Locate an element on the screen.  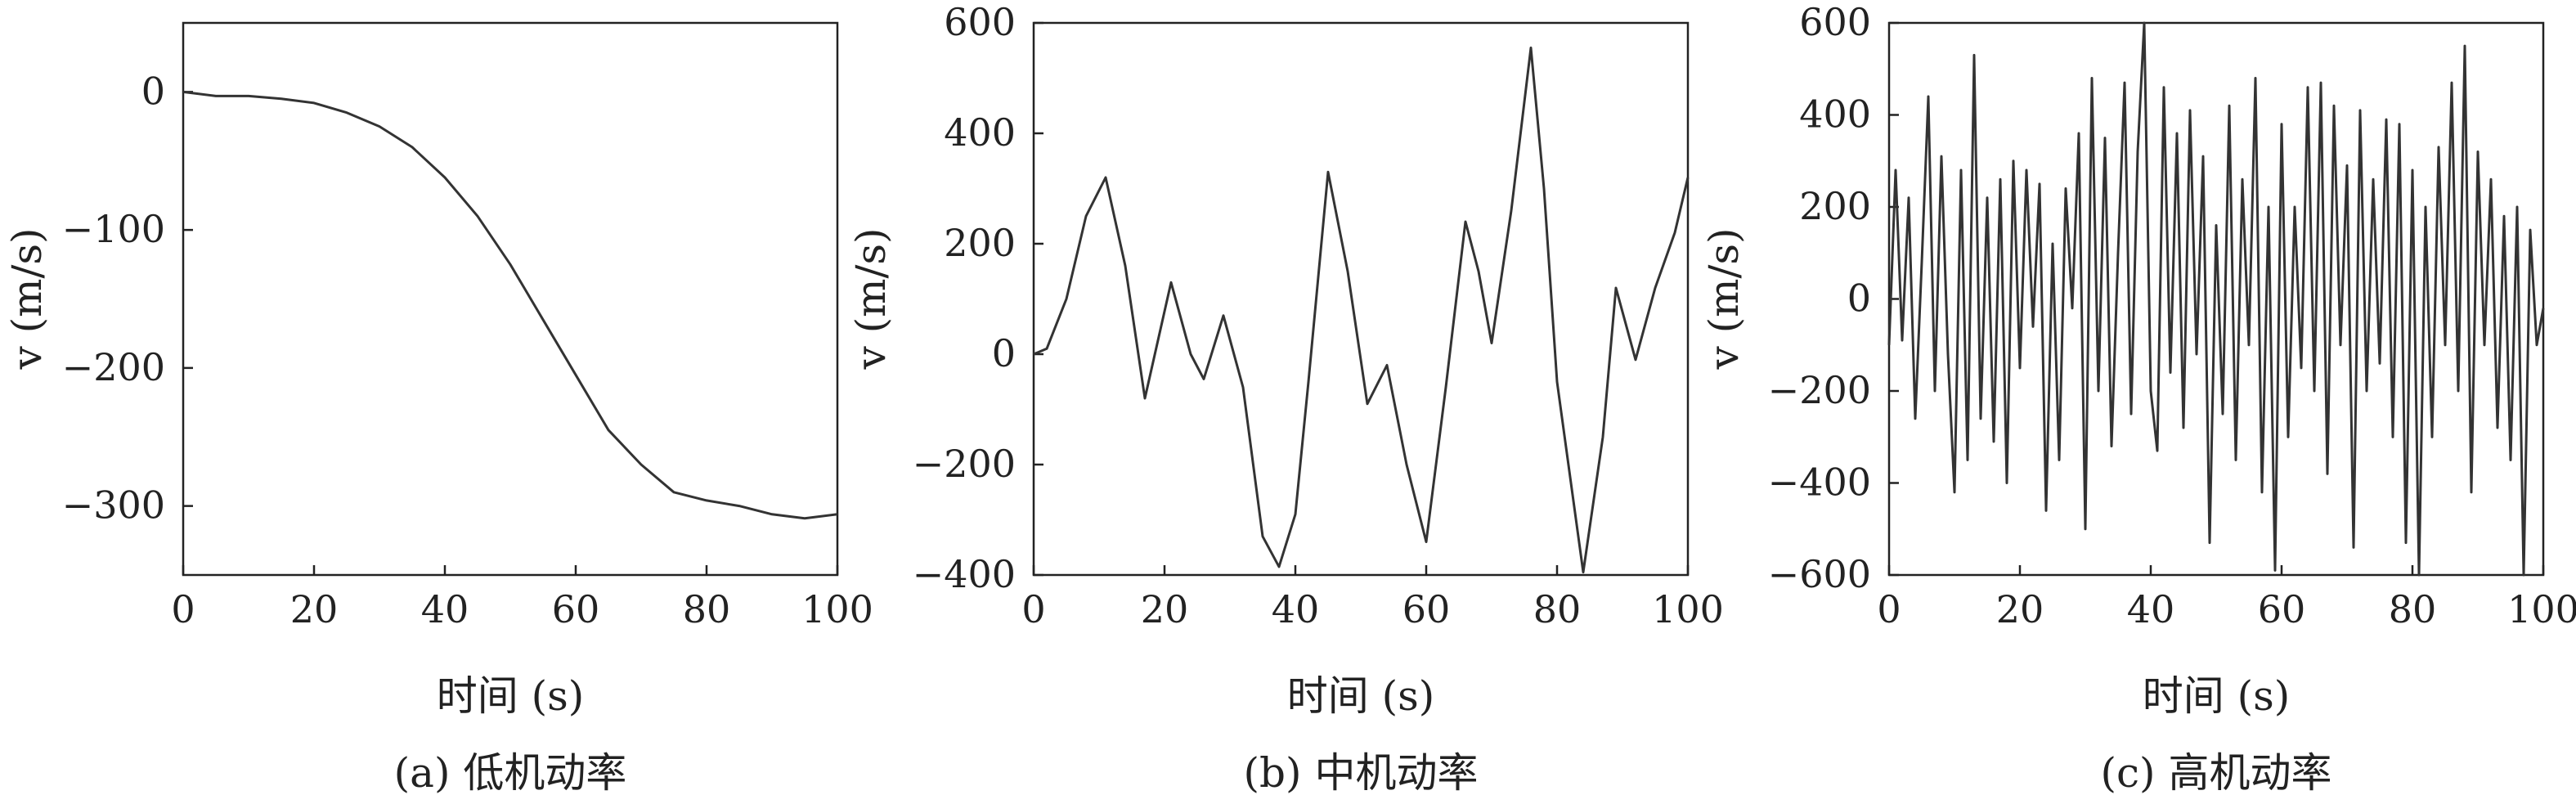
x-tick-label-a: 80 is located at coordinates (707, 609).